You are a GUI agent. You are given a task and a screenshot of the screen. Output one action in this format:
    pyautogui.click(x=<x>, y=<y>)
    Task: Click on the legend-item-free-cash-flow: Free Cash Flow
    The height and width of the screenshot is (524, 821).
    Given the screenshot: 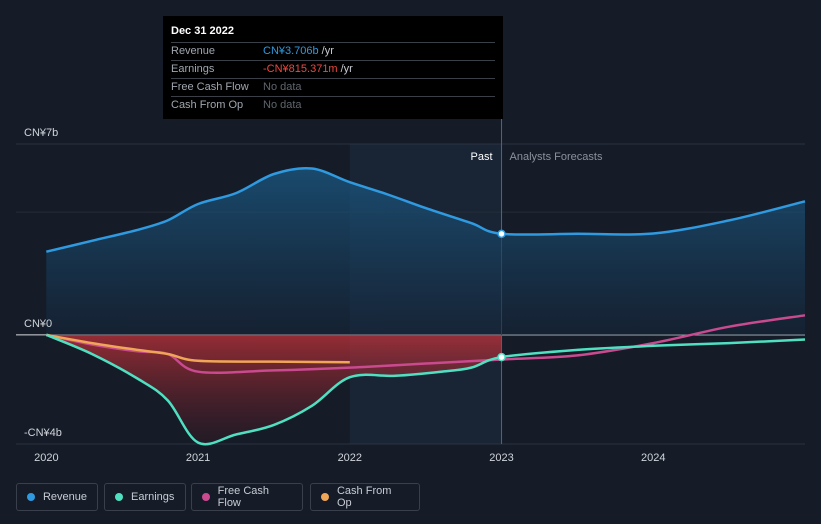 What is the action you would take?
    pyautogui.click(x=247, y=497)
    